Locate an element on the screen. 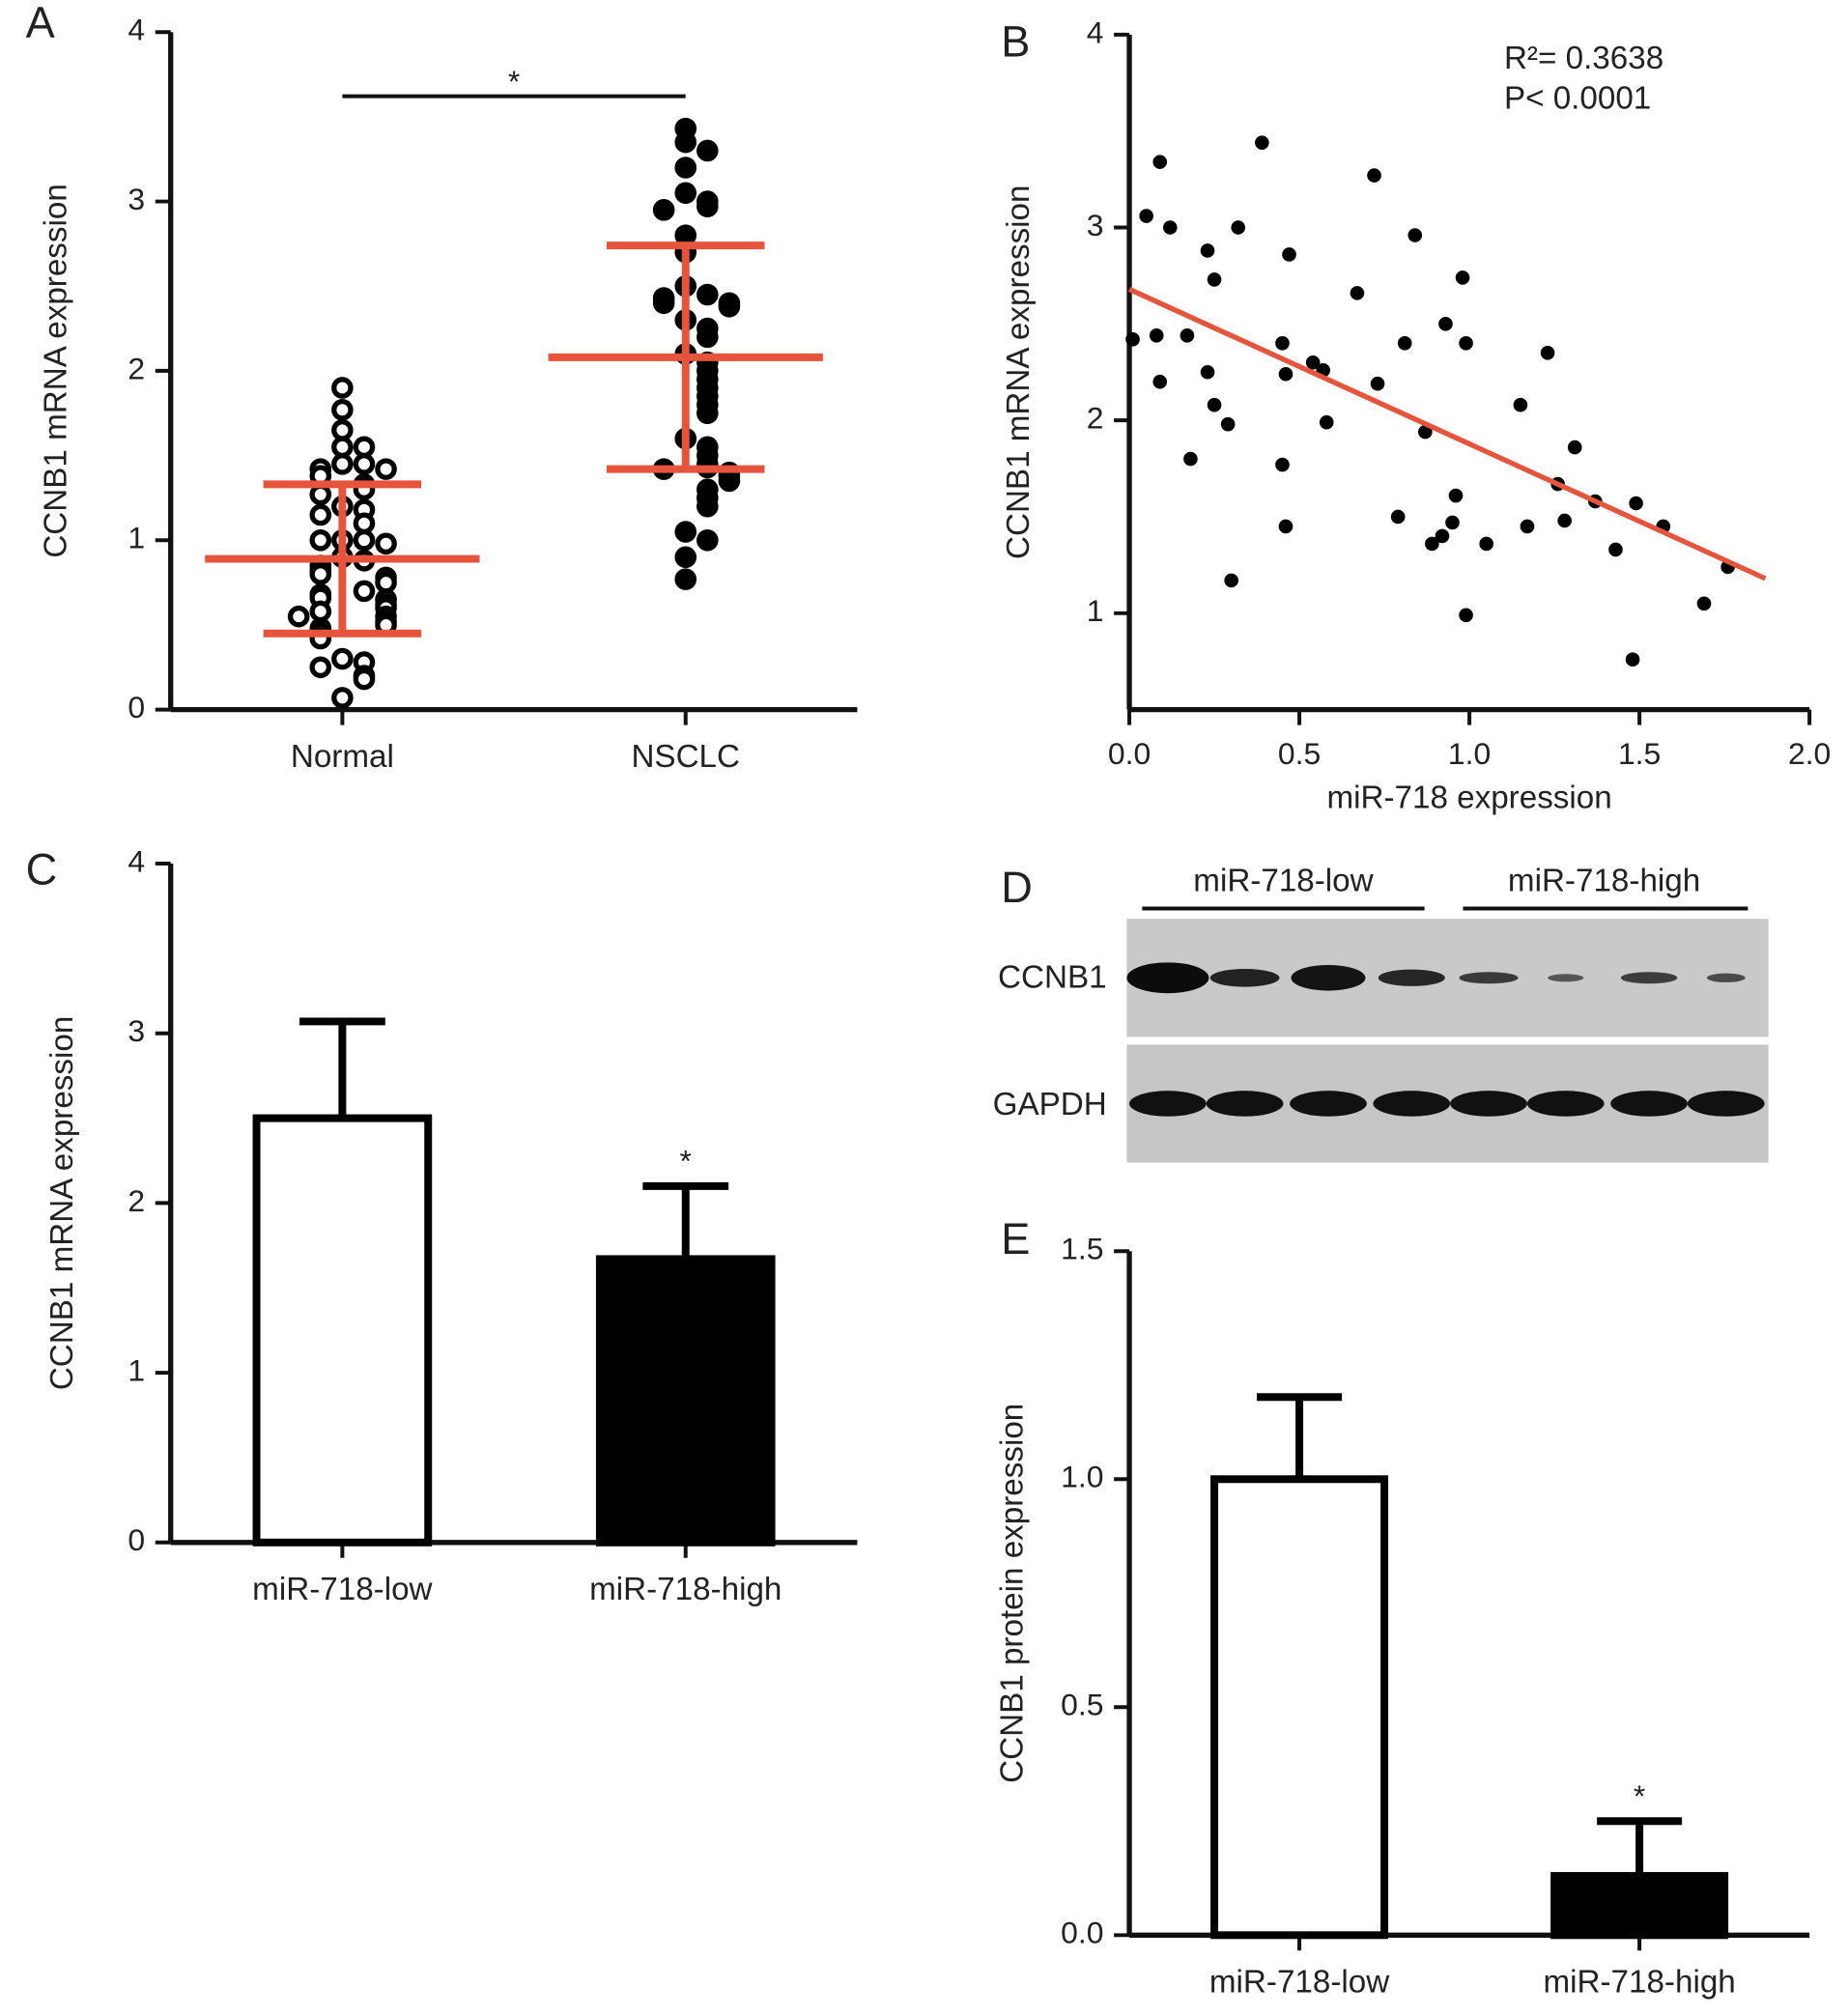 The height and width of the screenshot is (2016, 1848). y-tick-label: 0 is located at coordinates (136, 1539).